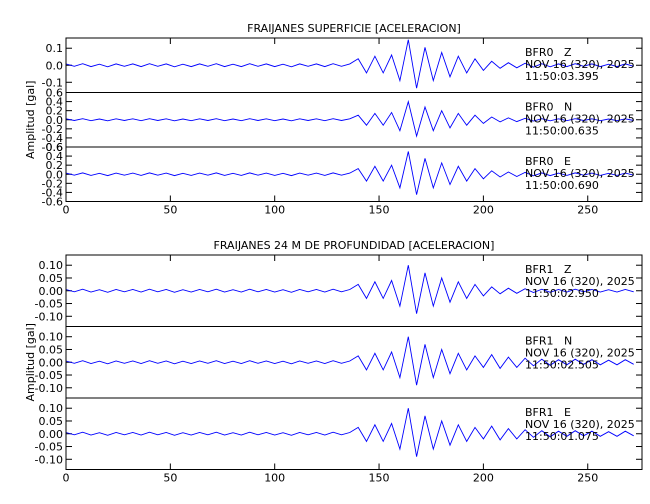 This screenshot has width=650, height=504. I want to click on trace-time: 11:50:00.635, so click(562, 131).